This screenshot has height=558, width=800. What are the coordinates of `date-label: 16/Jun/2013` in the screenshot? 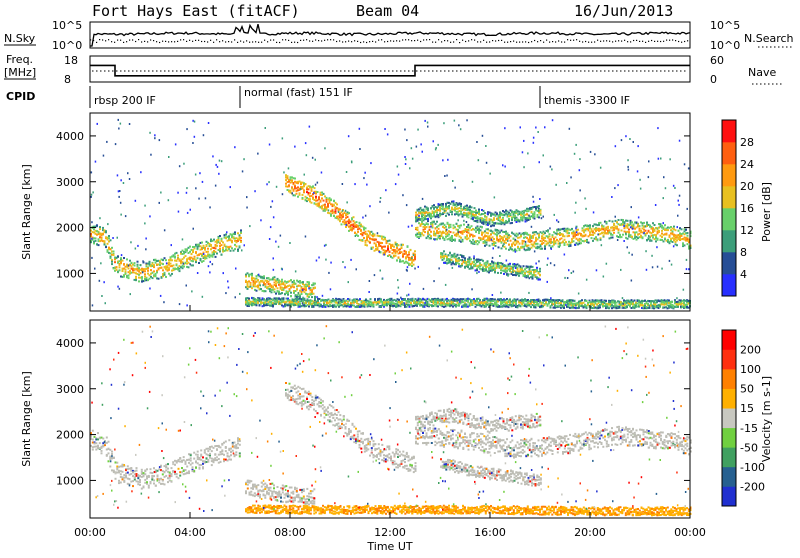 It's located at (623, 11).